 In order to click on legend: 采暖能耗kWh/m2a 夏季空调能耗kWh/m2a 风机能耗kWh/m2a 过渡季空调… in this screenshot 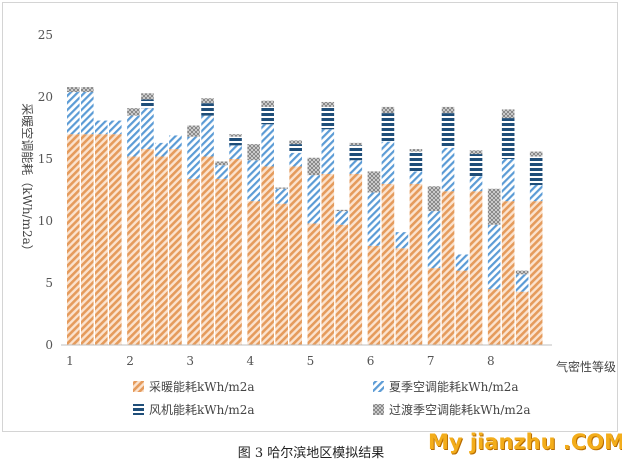, I will do `click(332, 398)`.